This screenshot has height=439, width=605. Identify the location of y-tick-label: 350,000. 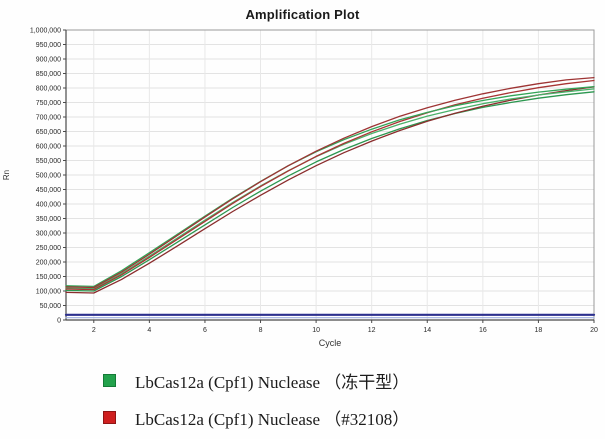
(48, 219).